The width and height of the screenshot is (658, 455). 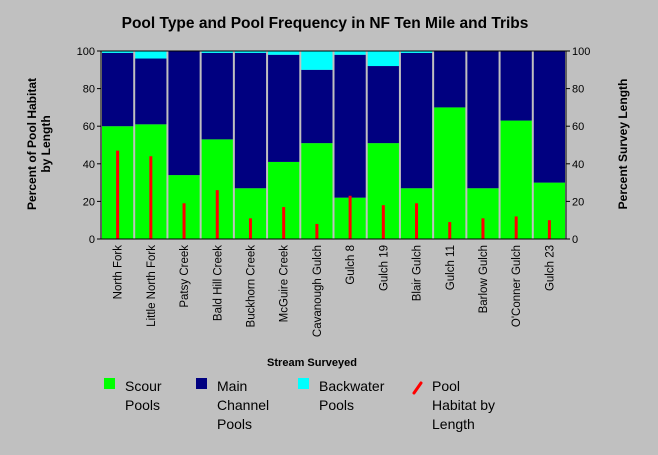 What do you see at coordinates (185, 276) in the screenshot?
I see `category-label: Patsy Creek` at bounding box center [185, 276].